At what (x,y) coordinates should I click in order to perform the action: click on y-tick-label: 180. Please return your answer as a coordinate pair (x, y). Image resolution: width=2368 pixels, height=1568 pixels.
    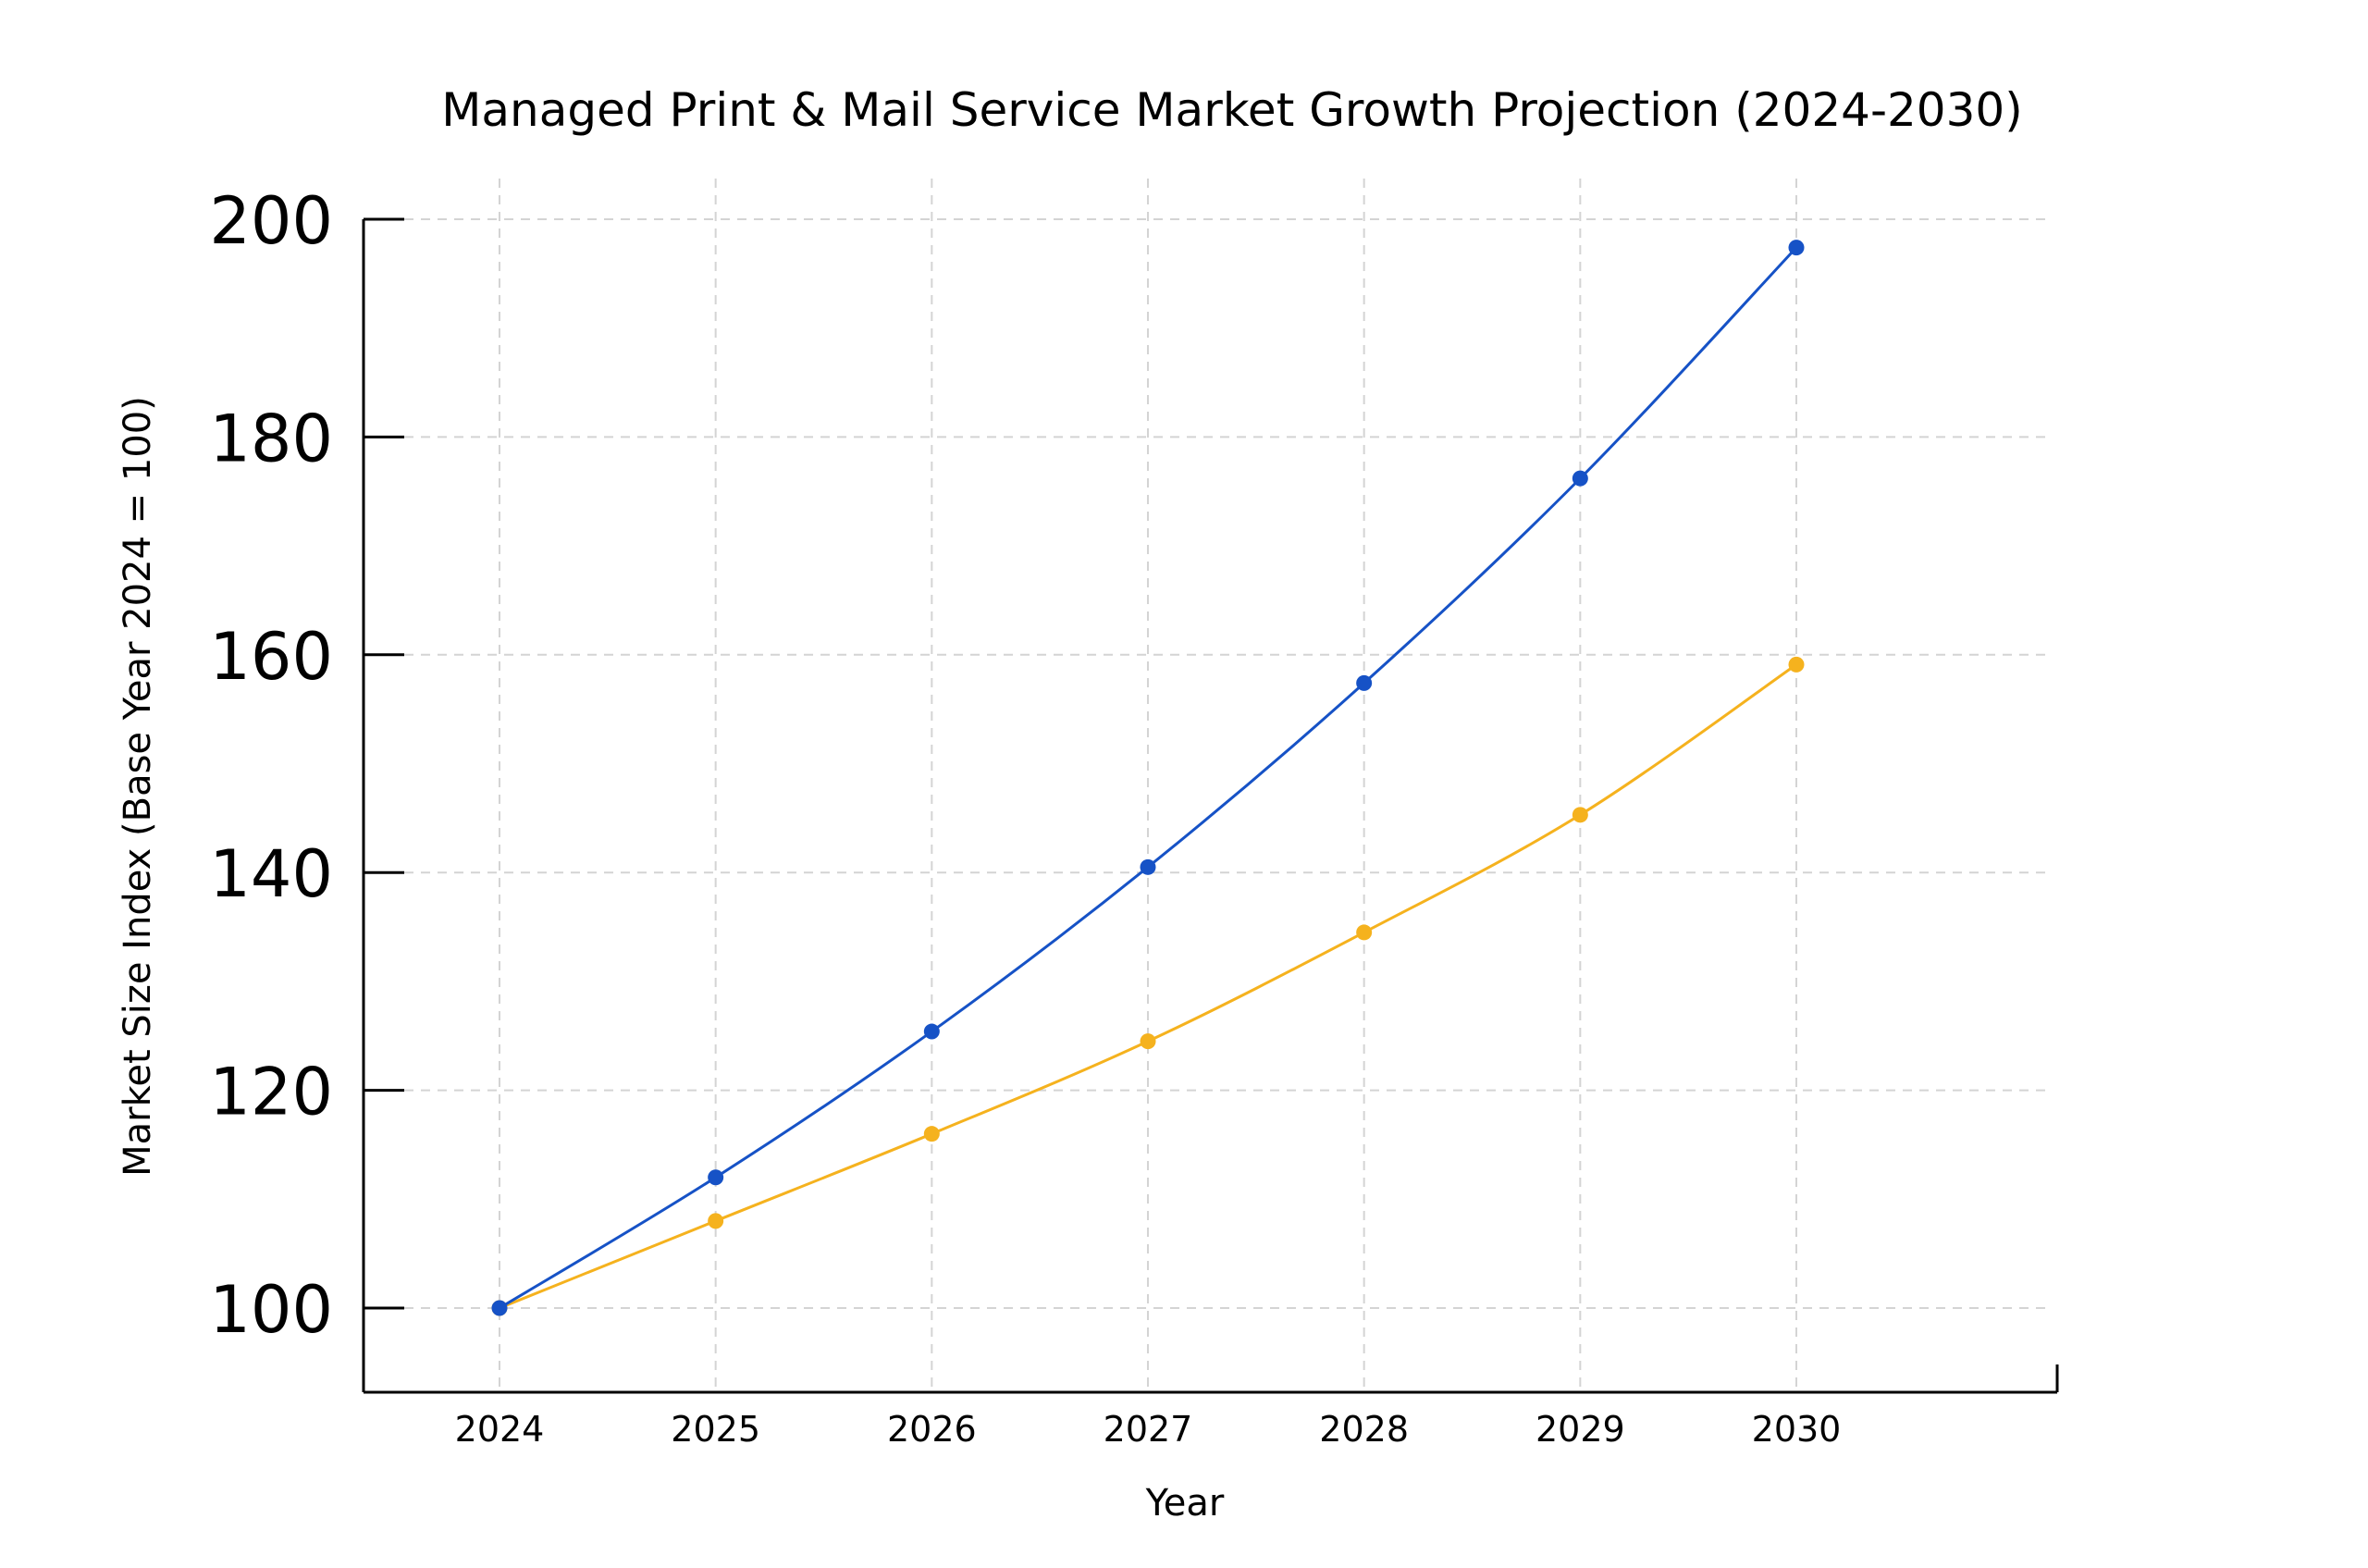
    Looking at the image, I should click on (271, 438).